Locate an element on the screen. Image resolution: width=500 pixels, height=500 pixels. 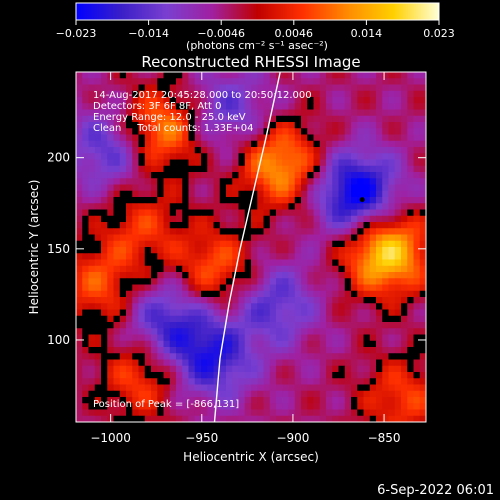
solar-limb-line is located at coordinates (247, 247).